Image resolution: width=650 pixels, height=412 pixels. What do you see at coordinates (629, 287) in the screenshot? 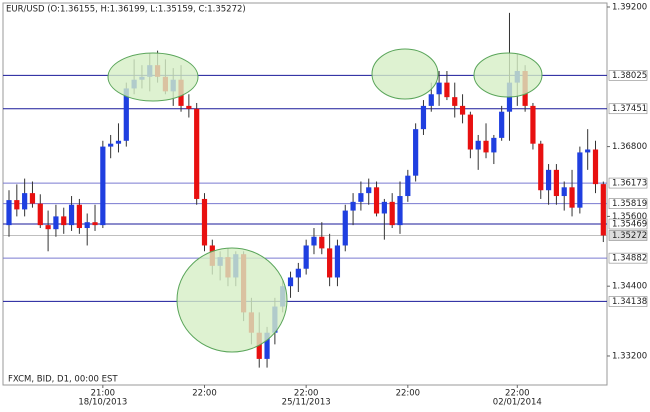
I see `y-tick-label: 1.34400` at bounding box center [629, 287].